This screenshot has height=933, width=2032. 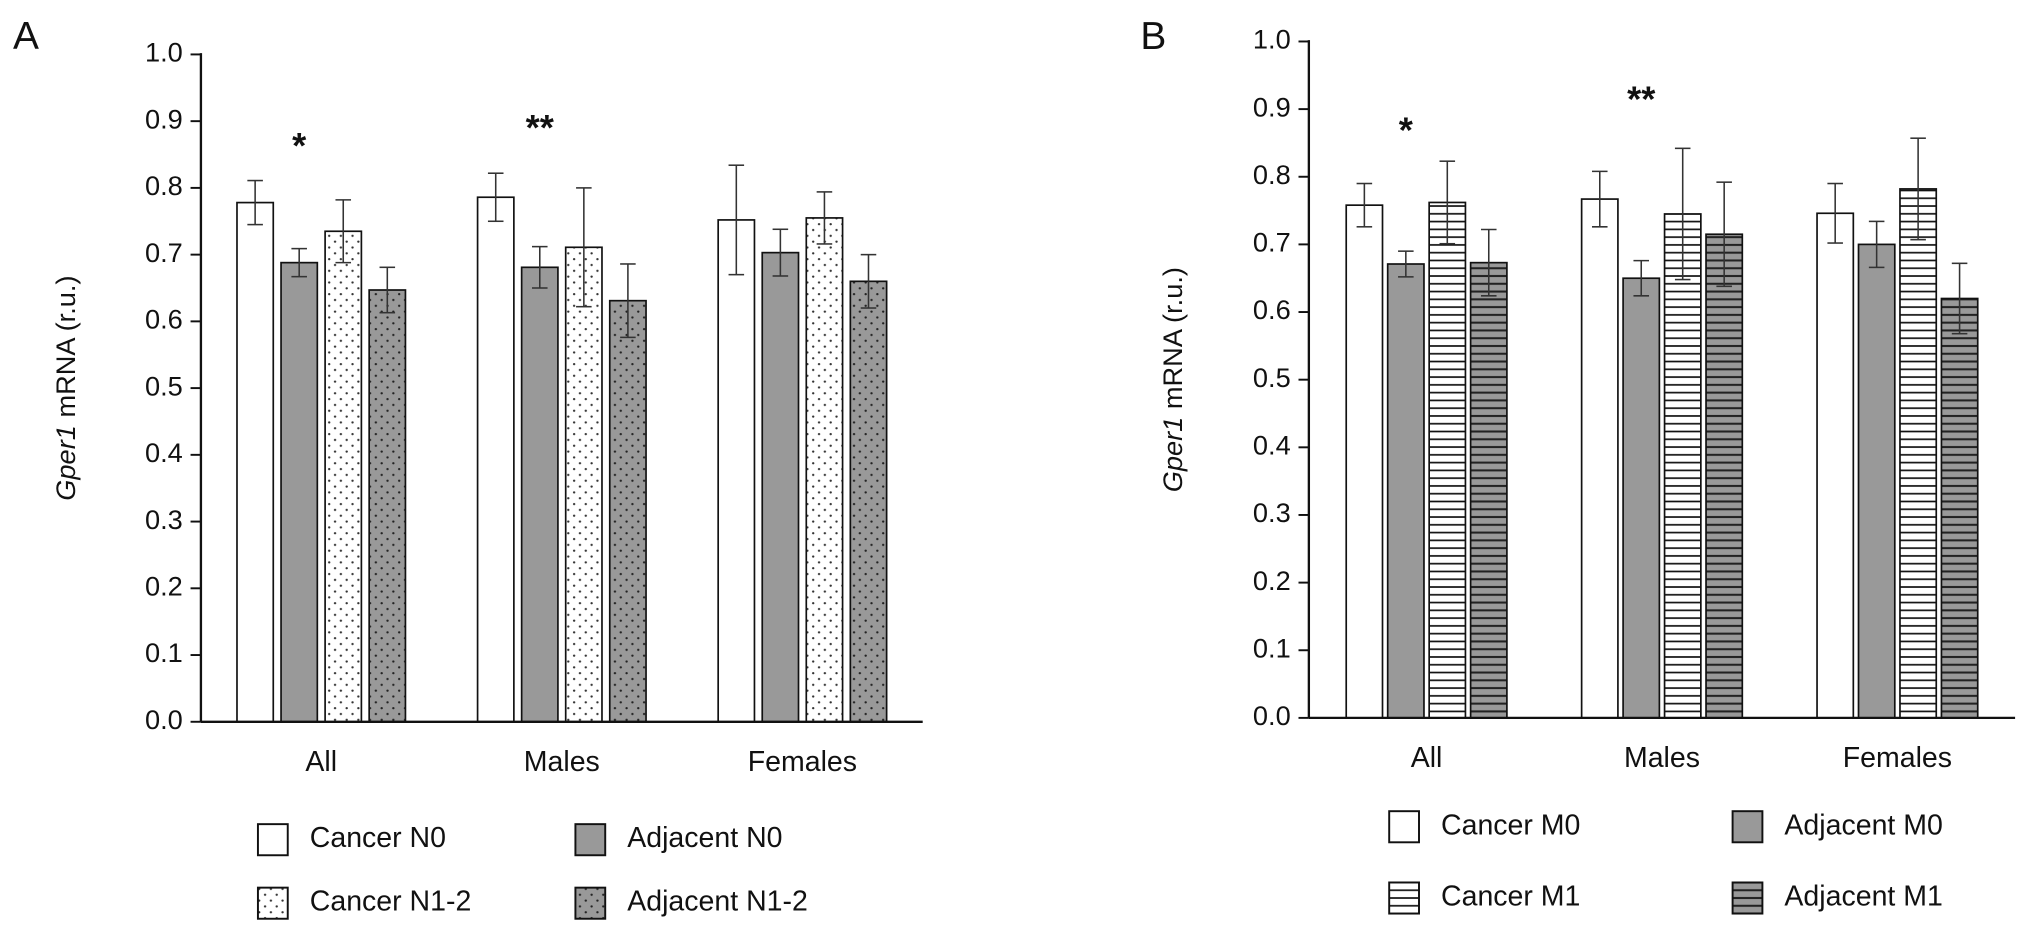 I want to click on legend-label: Cancer M1, so click(x=1510, y=897).